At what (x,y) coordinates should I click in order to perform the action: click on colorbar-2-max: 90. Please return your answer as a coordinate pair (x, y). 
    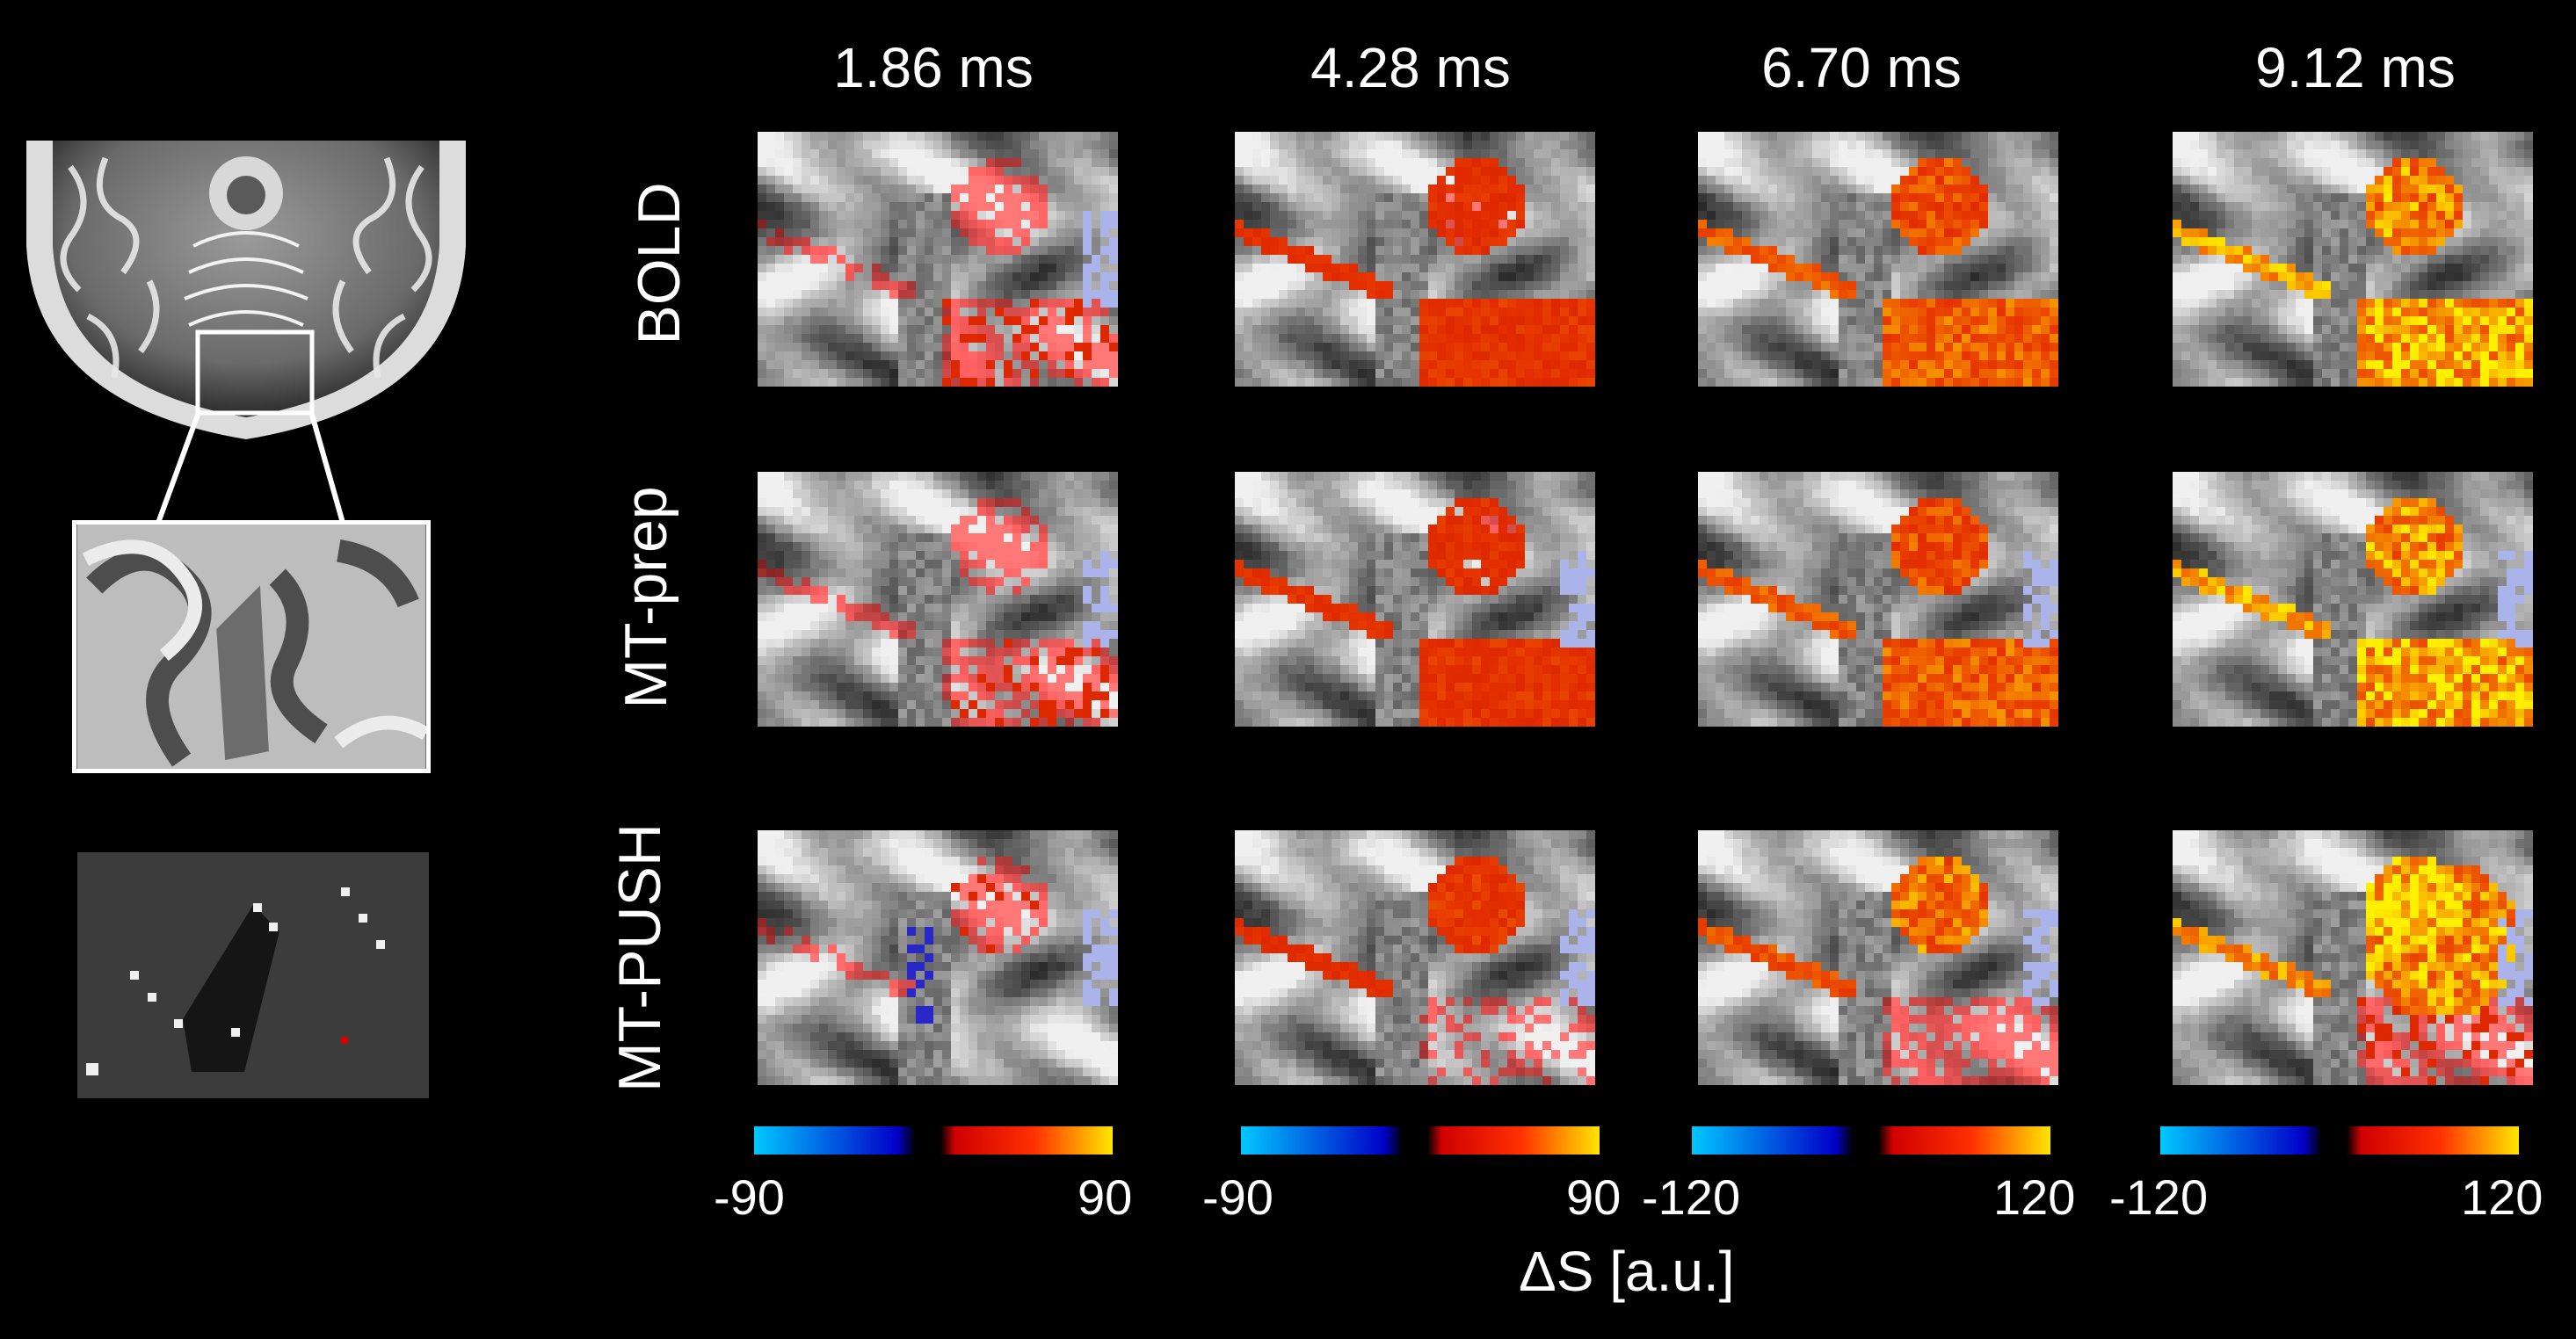
    Looking at the image, I should click on (1594, 1197).